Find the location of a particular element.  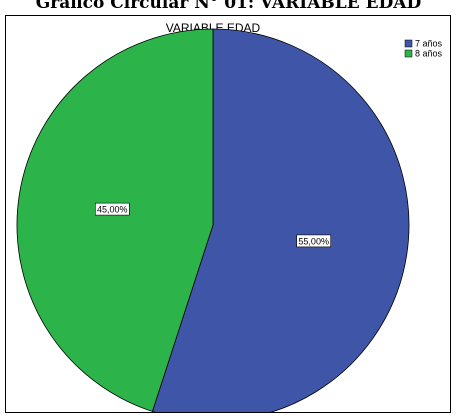

data-label-text: 55,00% is located at coordinates (313, 241).